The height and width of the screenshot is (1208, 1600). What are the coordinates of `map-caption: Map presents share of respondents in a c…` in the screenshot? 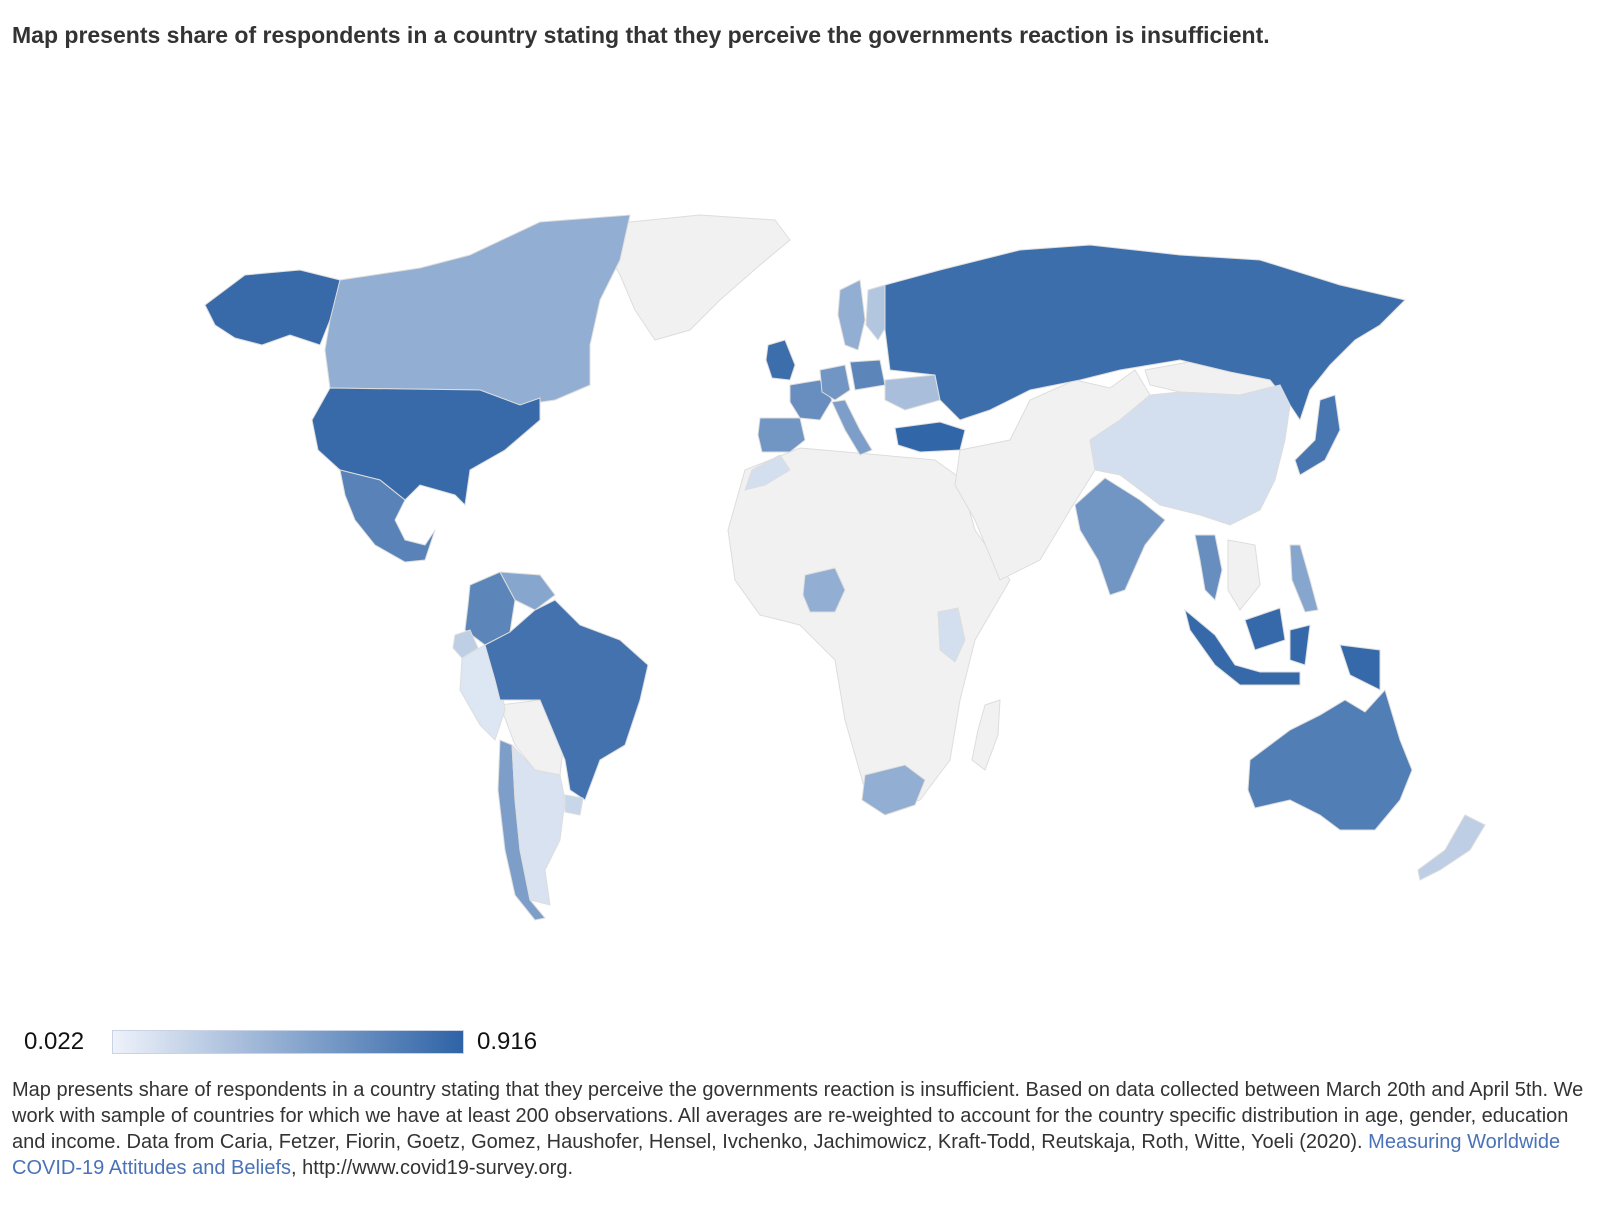 It's located at (802, 1129).